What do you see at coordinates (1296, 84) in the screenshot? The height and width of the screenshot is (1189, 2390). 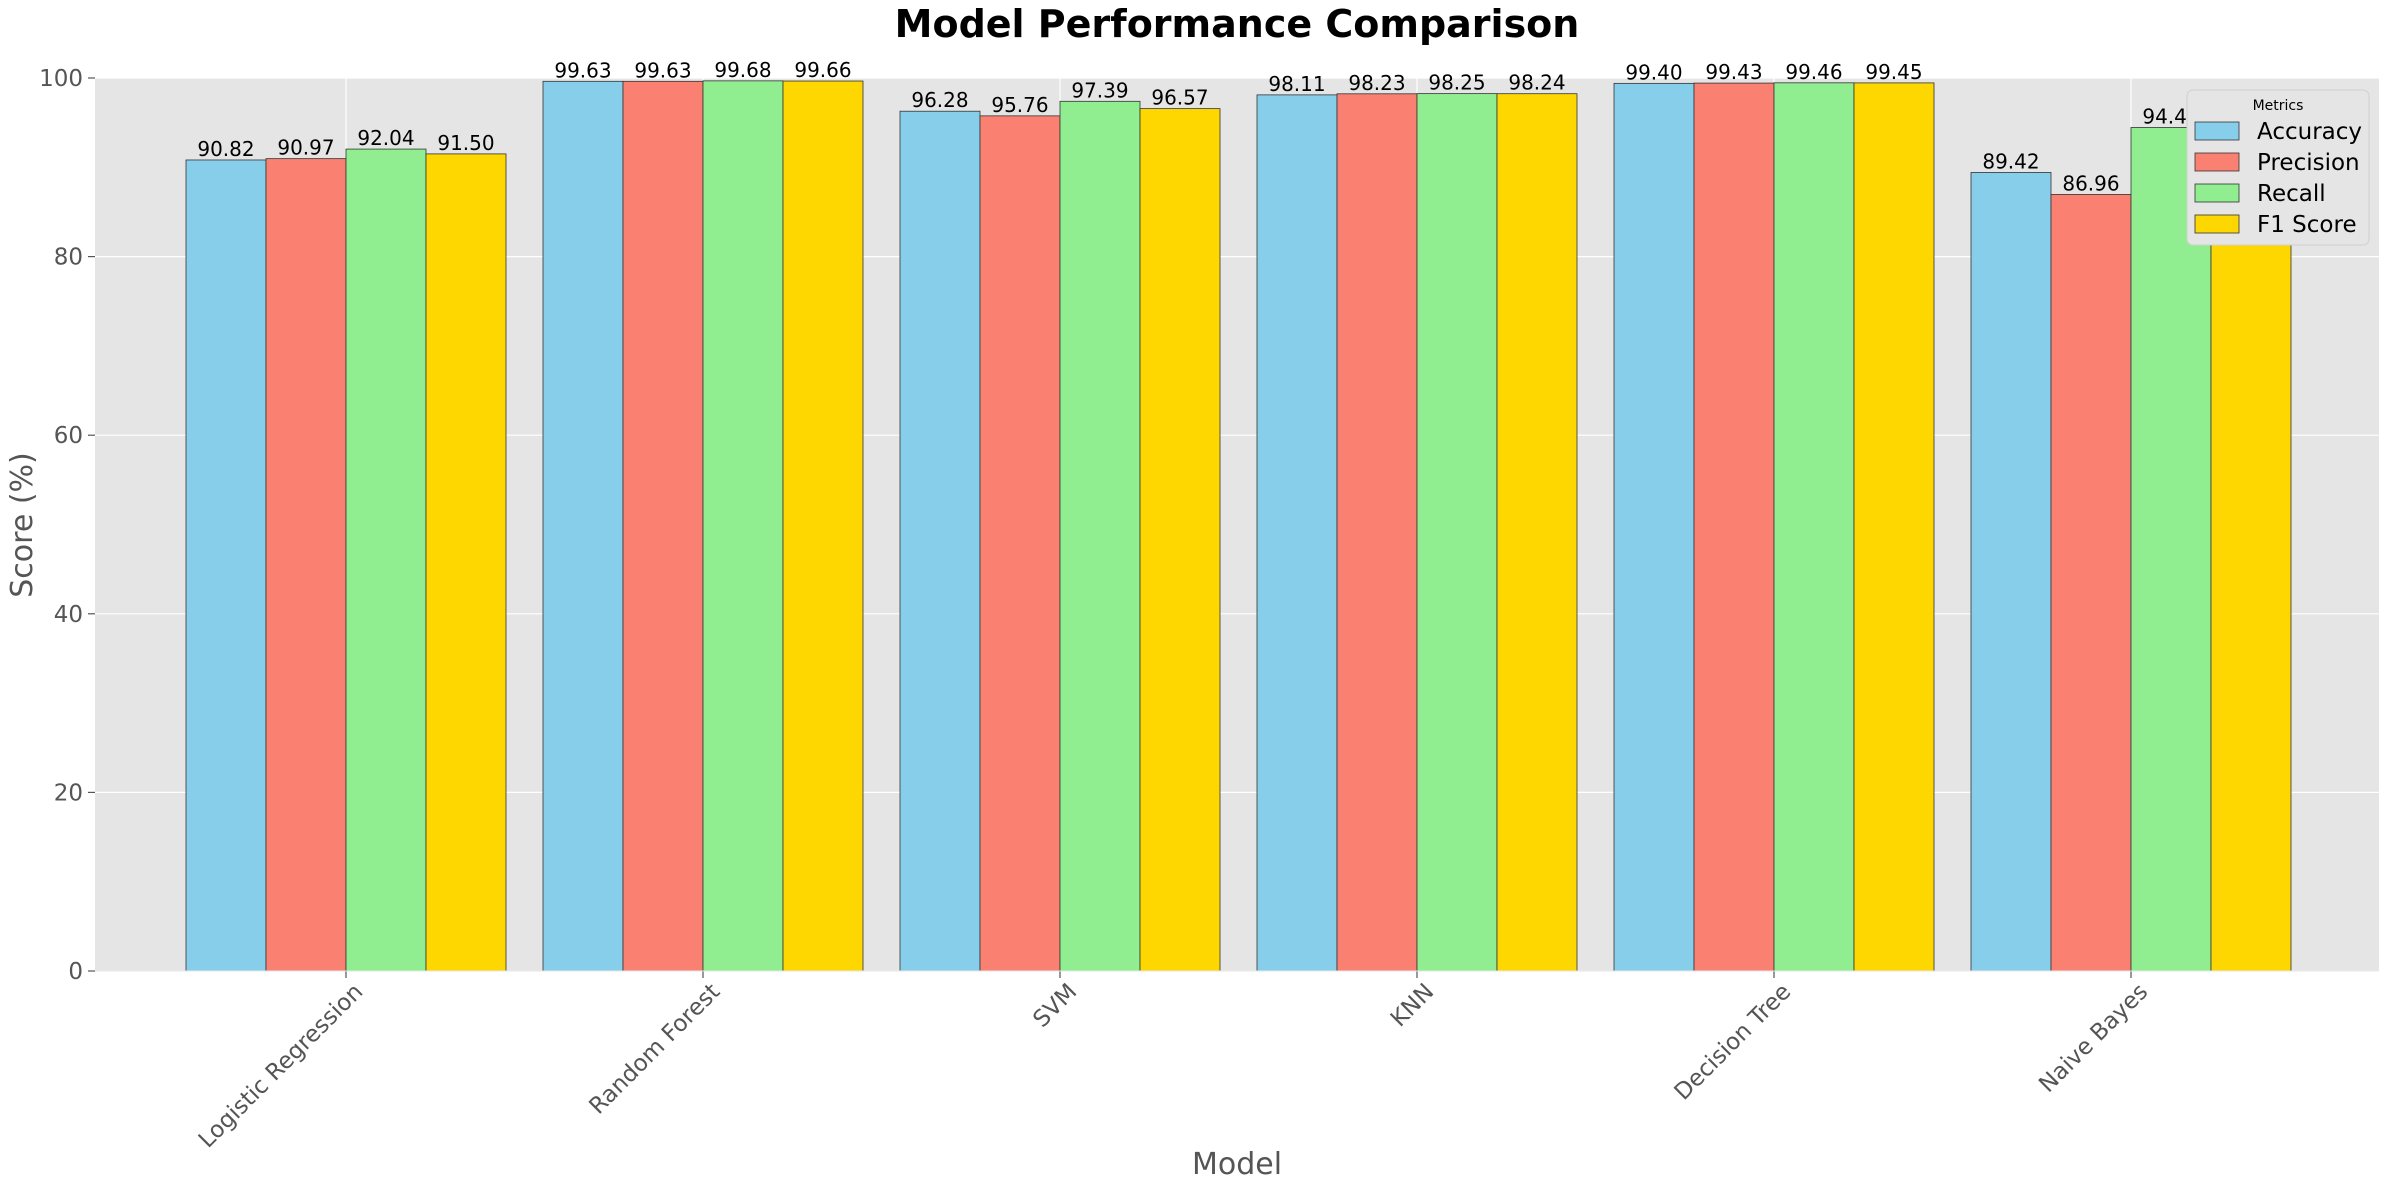 I see `data-label: 98.11` at bounding box center [1296, 84].